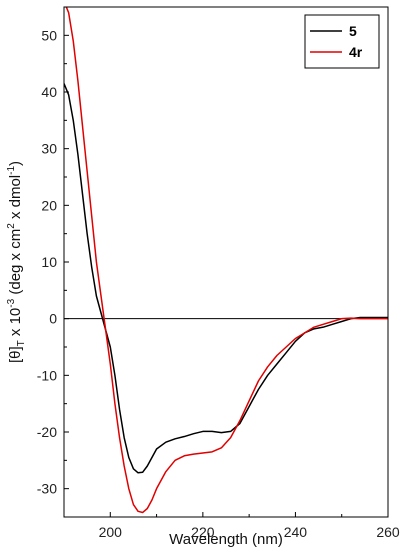 The image size is (404, 550). What do you see at coordinates (47, 375) in the screenshot?
I see `y-tick-label: -10` at bounding box center [47, 375].